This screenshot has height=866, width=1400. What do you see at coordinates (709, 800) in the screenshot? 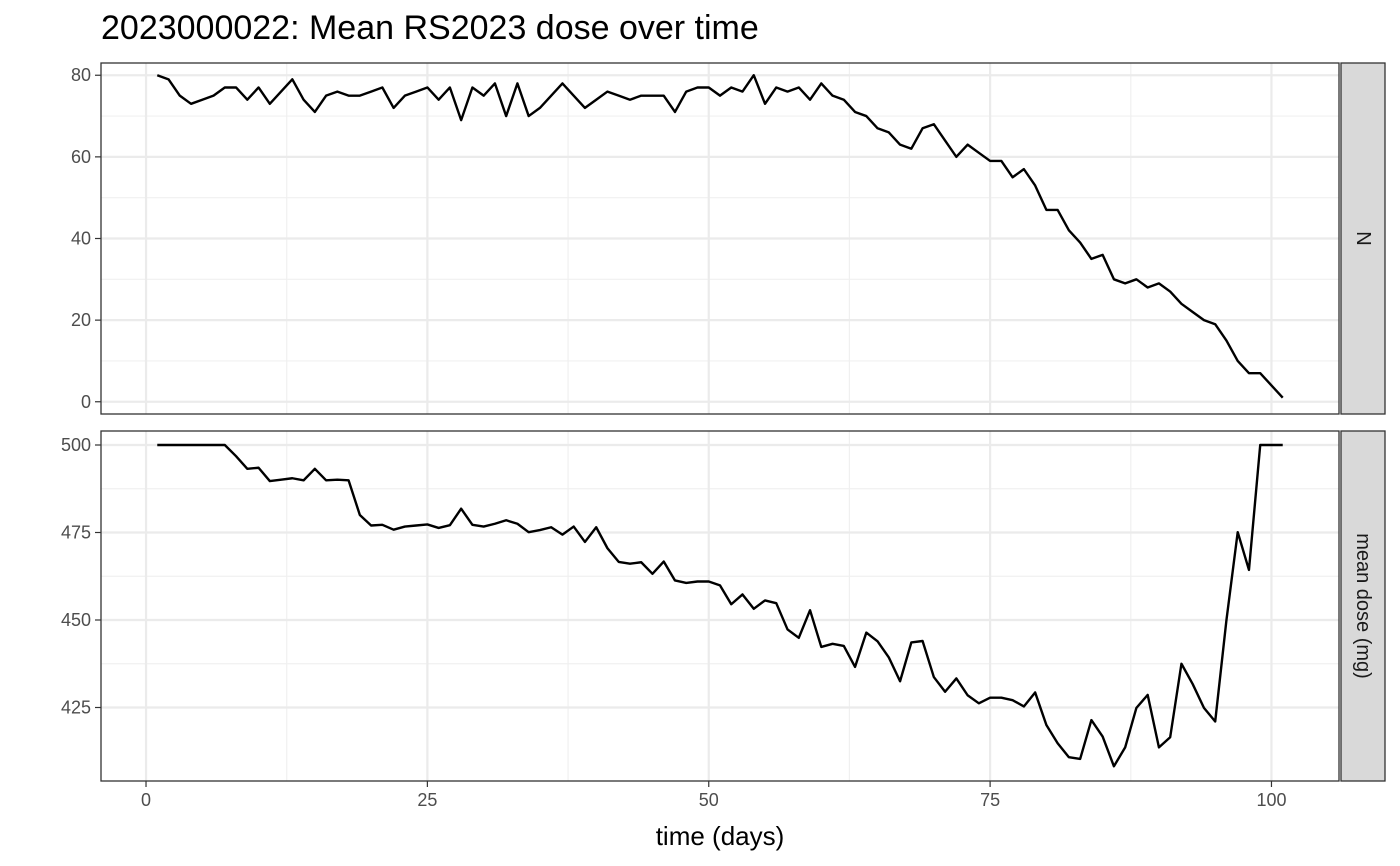
I see `x-tick-label: 50` at bounding box center [709, 800].